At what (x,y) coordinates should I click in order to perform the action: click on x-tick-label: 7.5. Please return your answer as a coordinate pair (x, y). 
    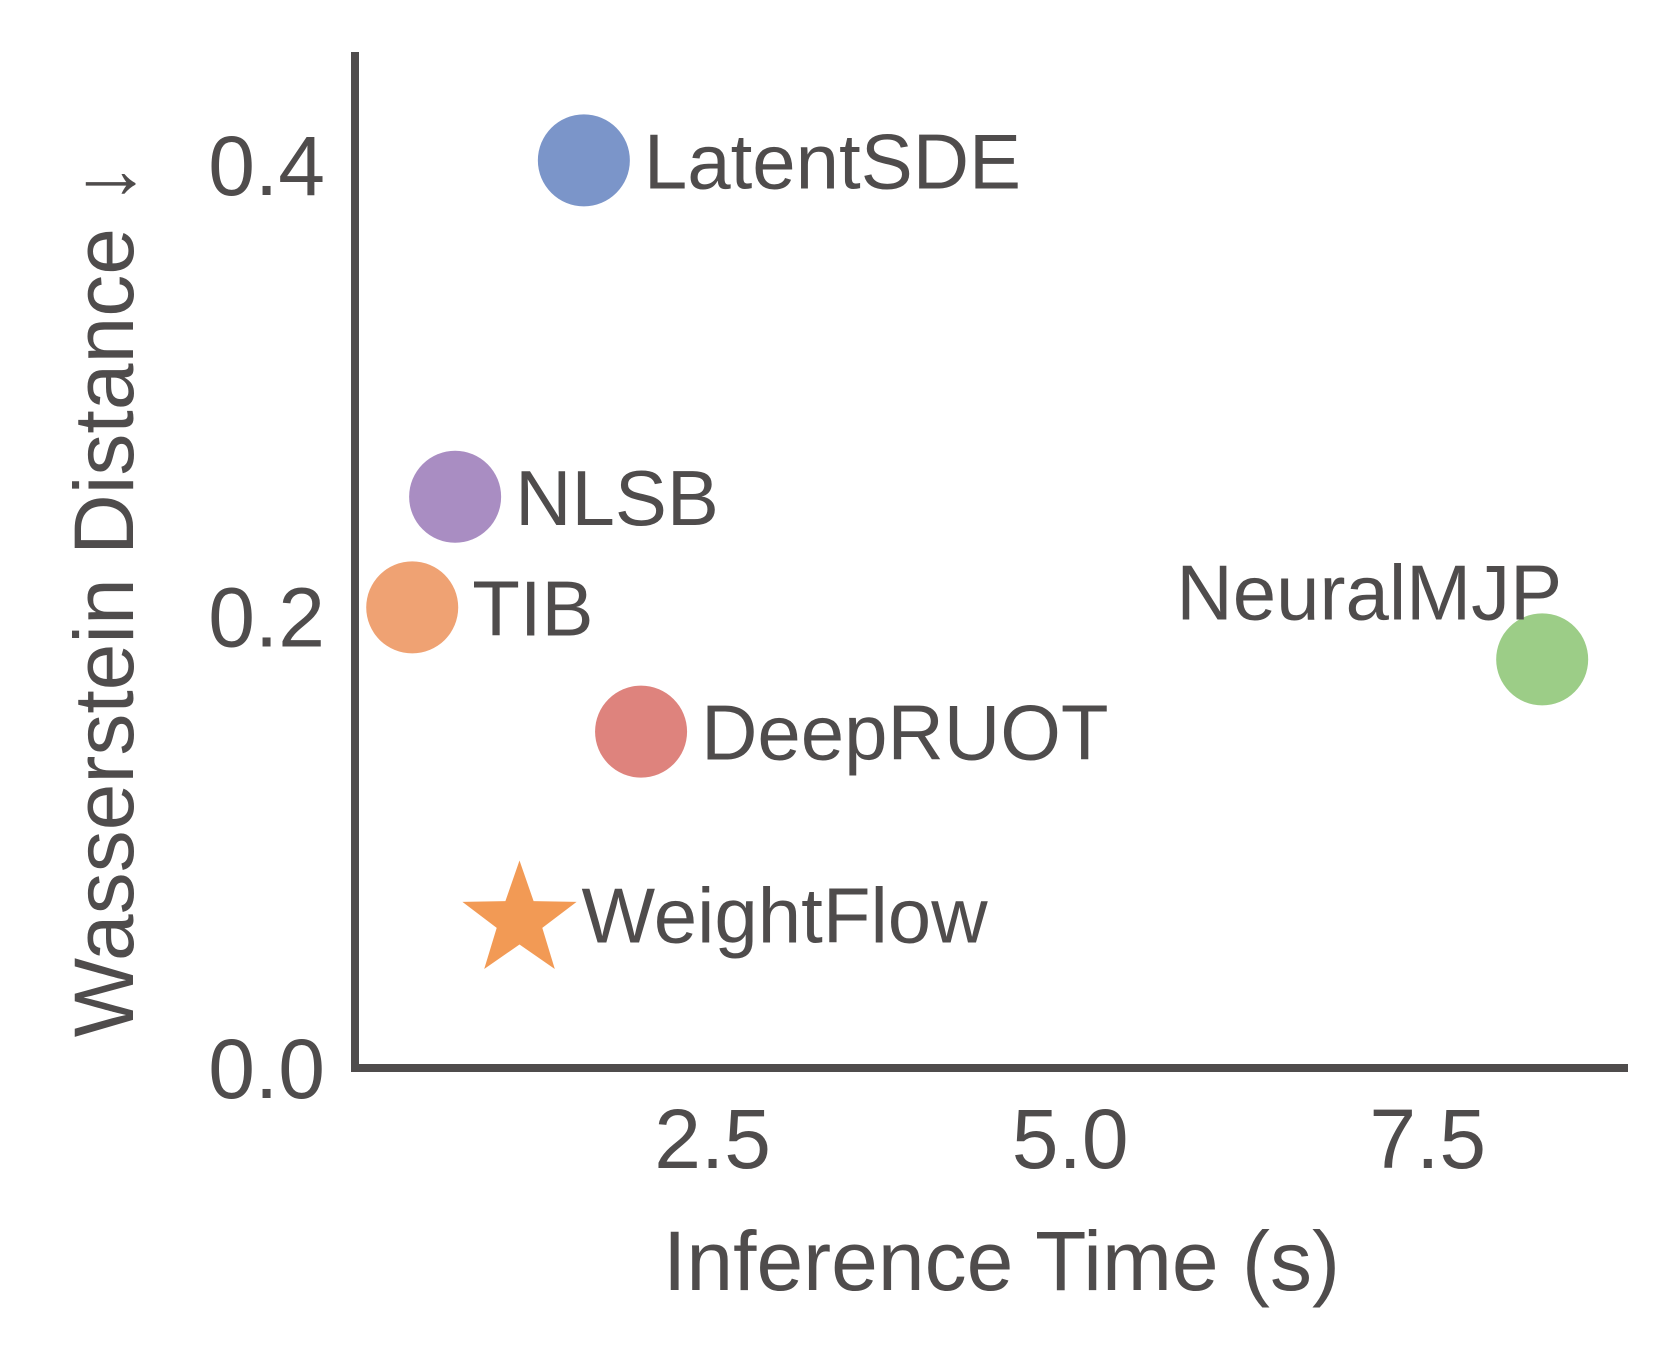
    Looking at the image, I should click on (1427, 1139).